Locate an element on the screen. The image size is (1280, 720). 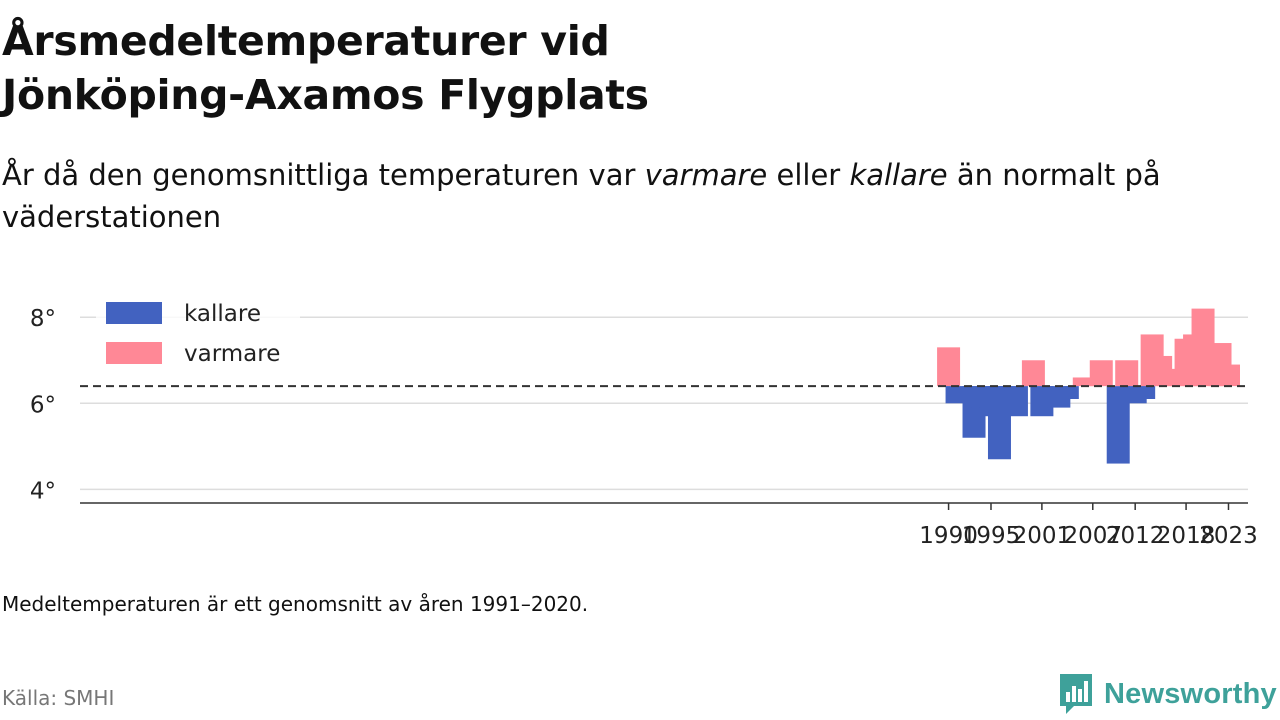
legend-swatch-warm is located at coordinates (134, 353).